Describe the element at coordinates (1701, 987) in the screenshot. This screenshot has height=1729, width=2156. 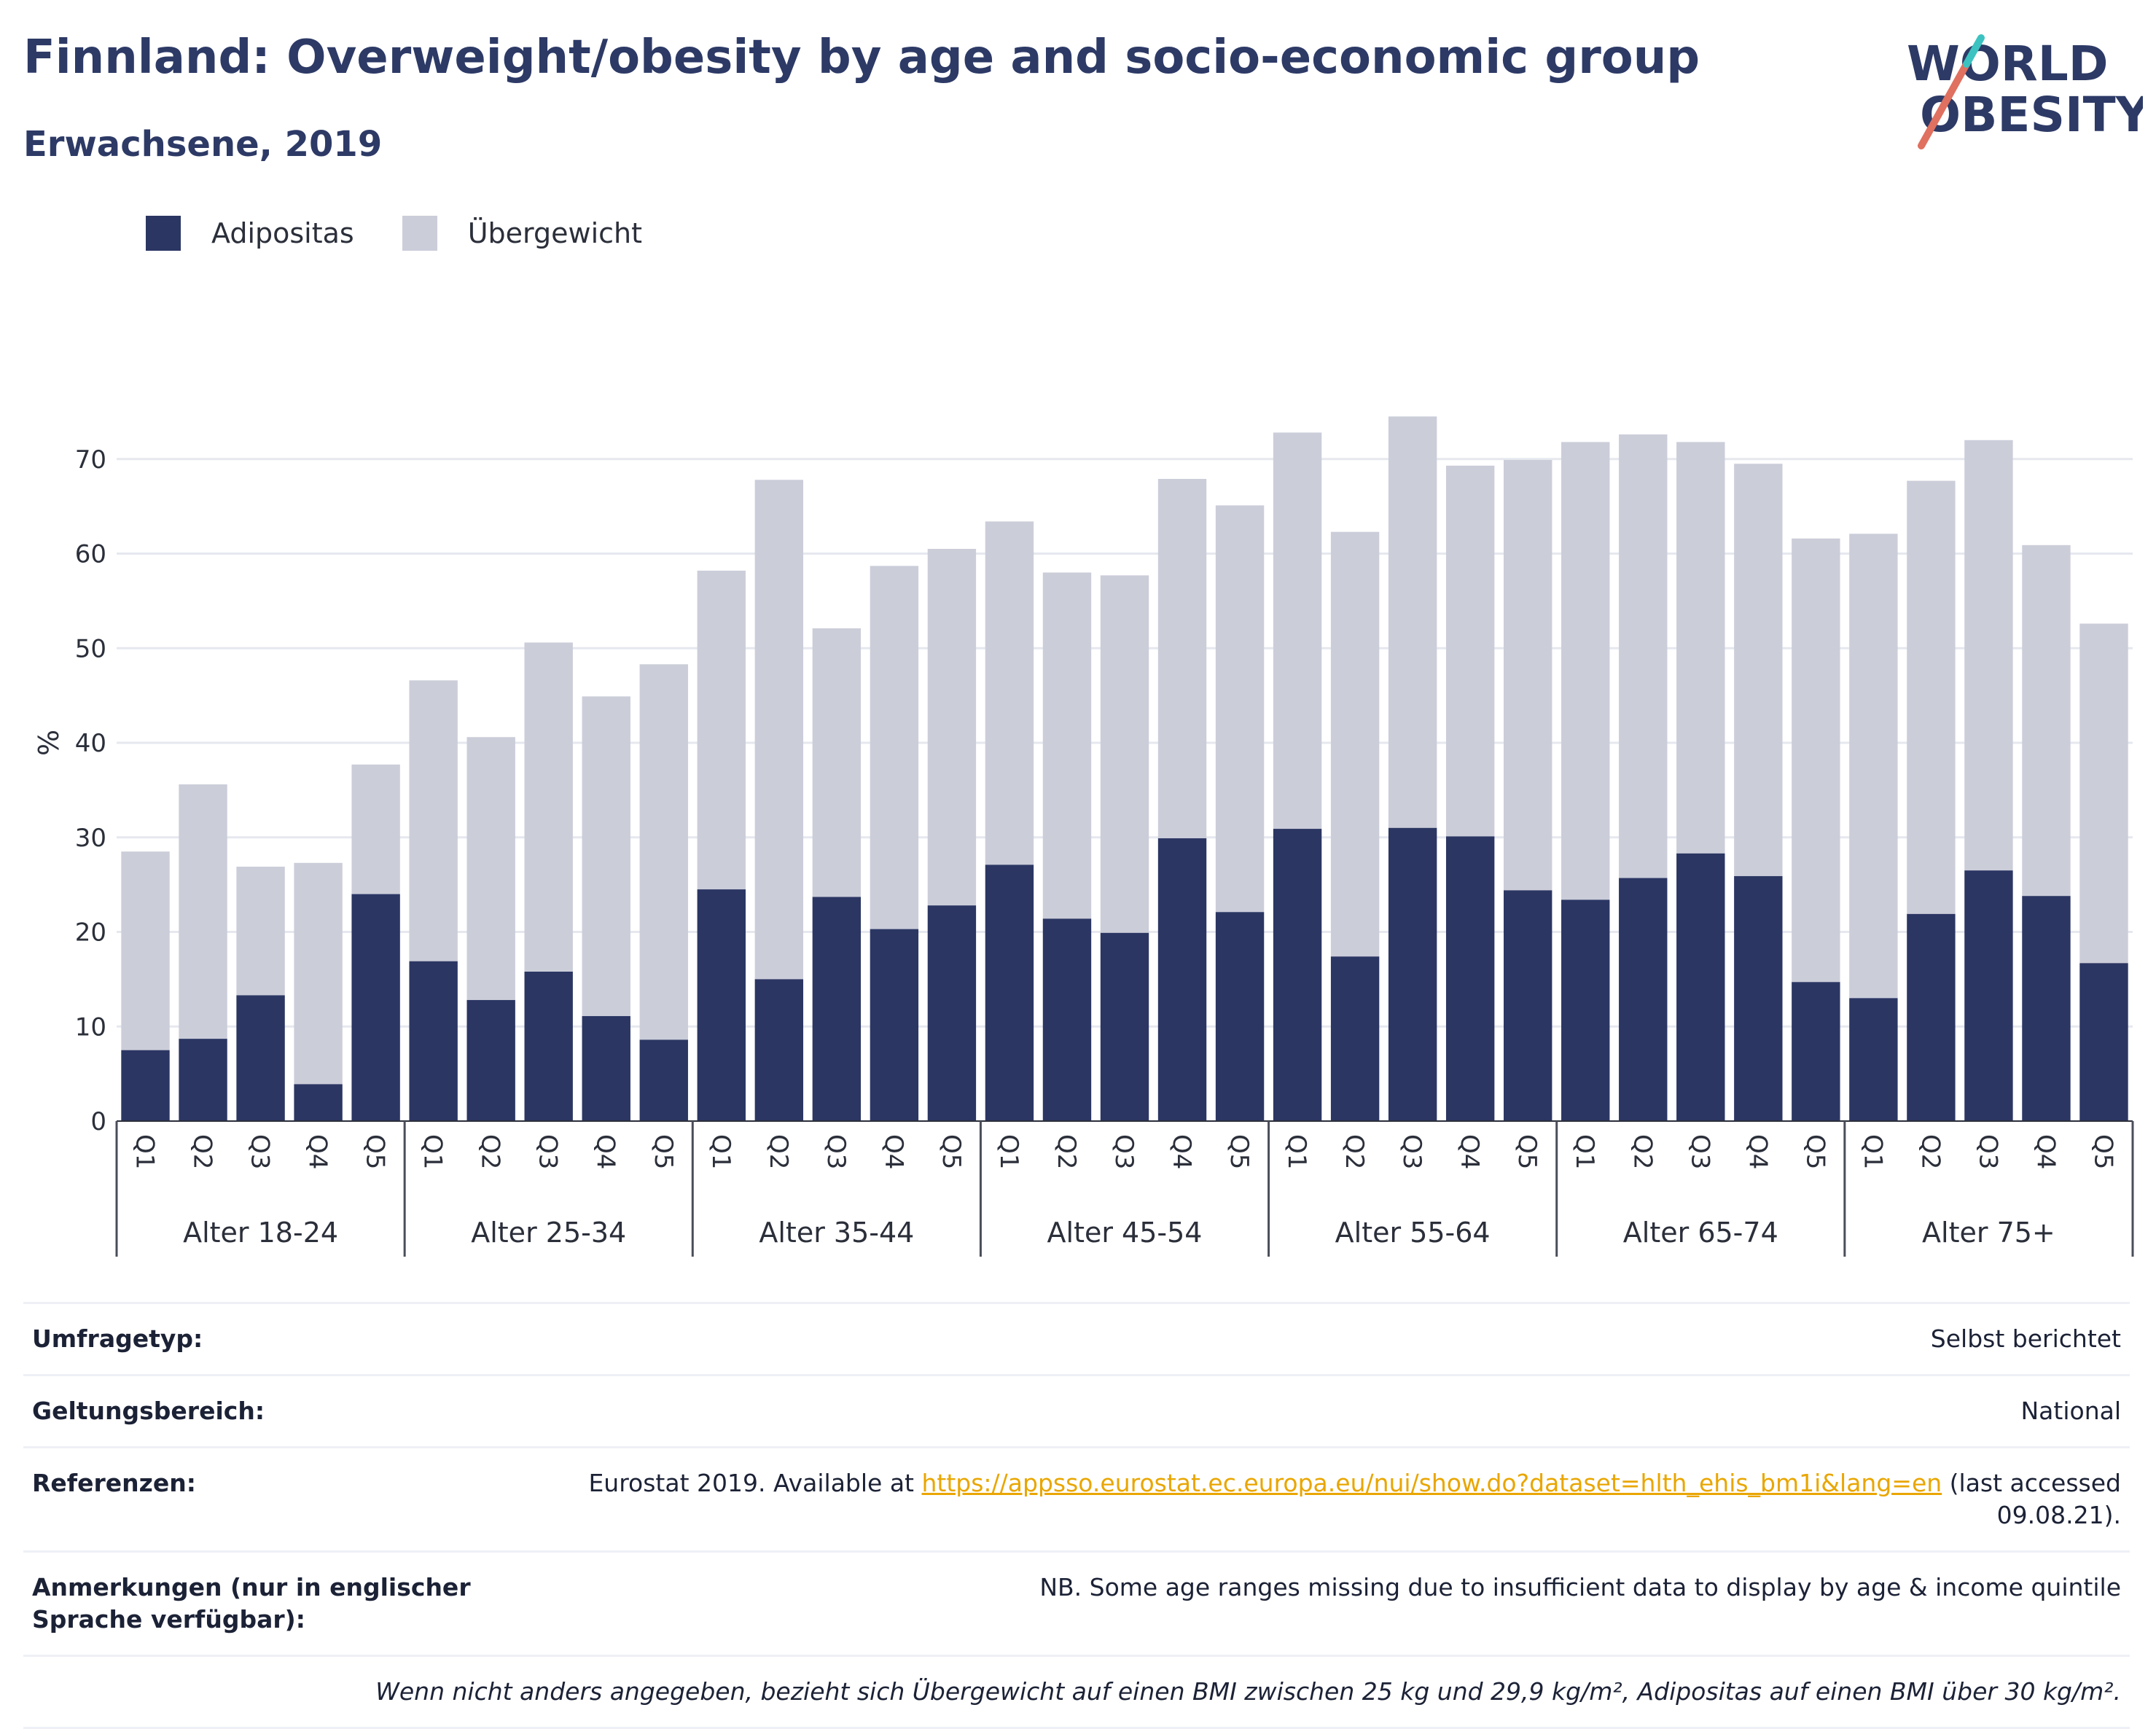
I see `bar-obesity-g6-q3` at that location.